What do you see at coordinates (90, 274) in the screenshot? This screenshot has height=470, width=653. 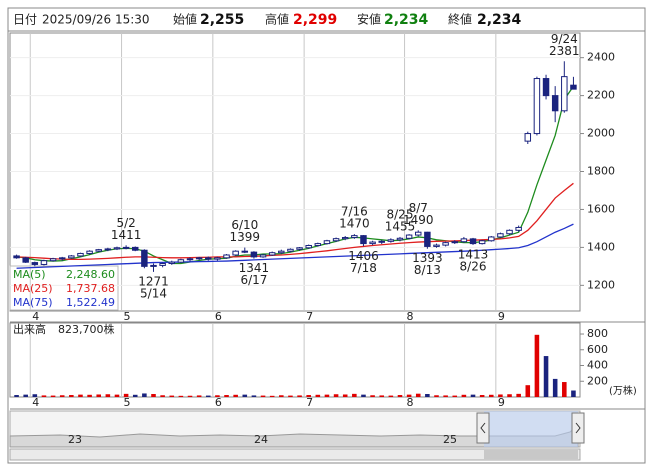 I see `legend-value: 2,248.60` at bounding box center [90, 274].